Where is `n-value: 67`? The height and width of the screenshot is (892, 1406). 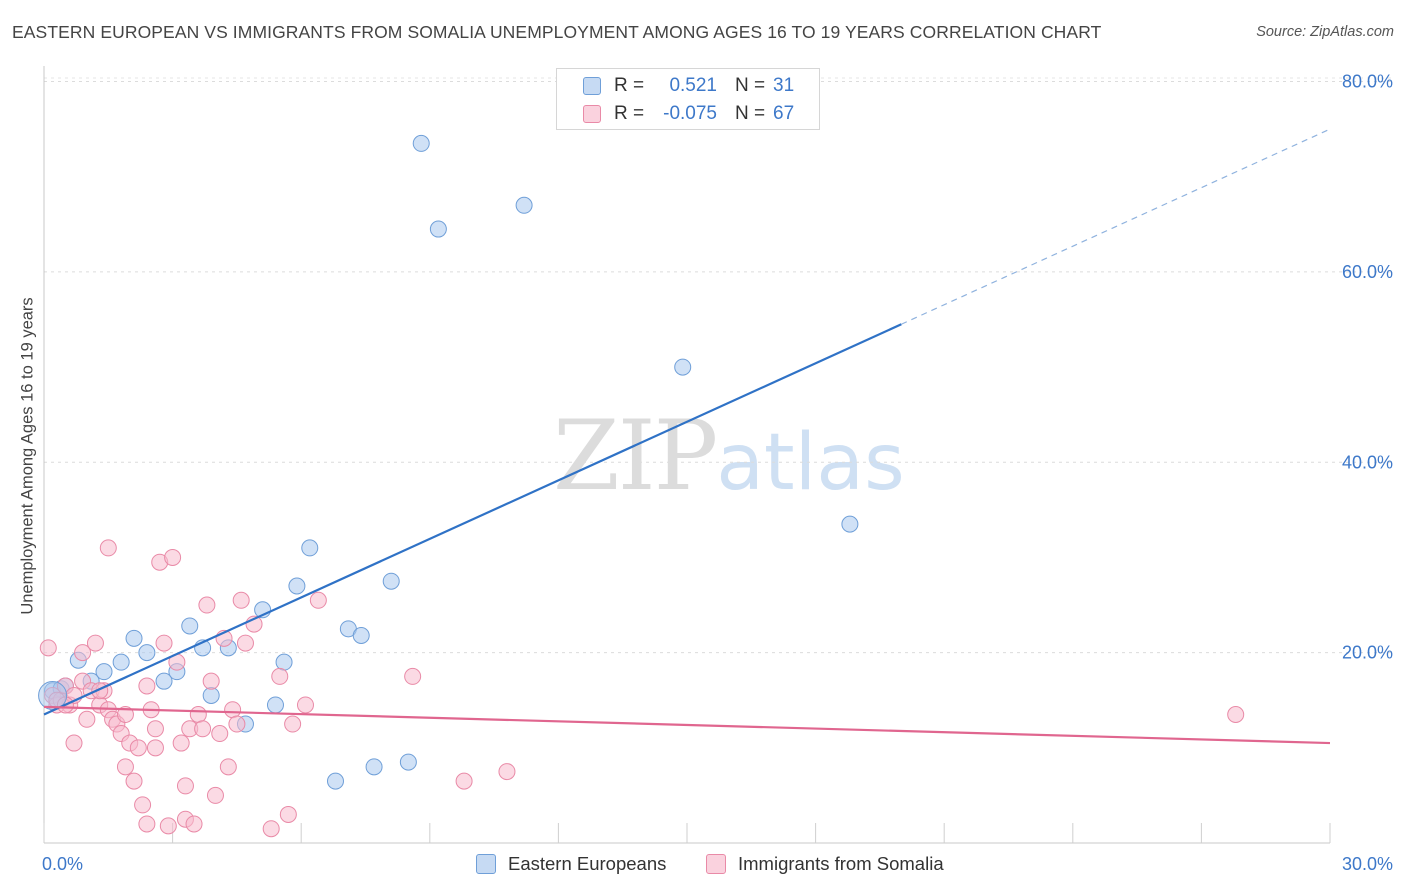
n-value: 67 is located at coordinates (784, 113).